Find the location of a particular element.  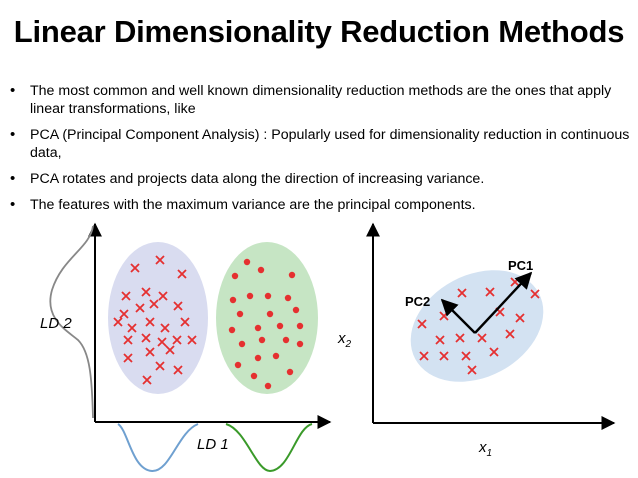

class-b-markers is located at coordinates (266, 324).